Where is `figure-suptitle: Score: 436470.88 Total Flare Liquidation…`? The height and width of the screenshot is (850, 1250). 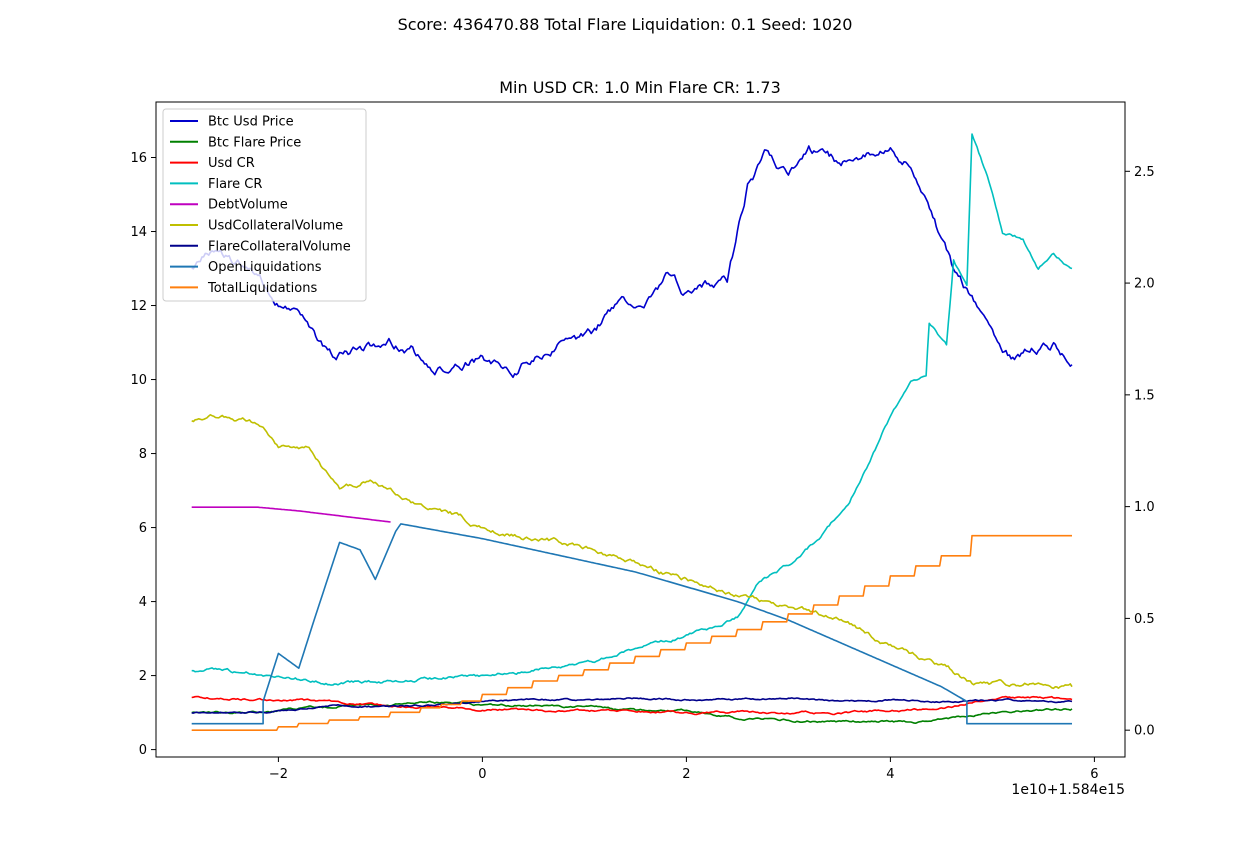 figure-suptitle: Score: 436470.88 Total Flare Liquidation… is located at coordinates (625, 24).